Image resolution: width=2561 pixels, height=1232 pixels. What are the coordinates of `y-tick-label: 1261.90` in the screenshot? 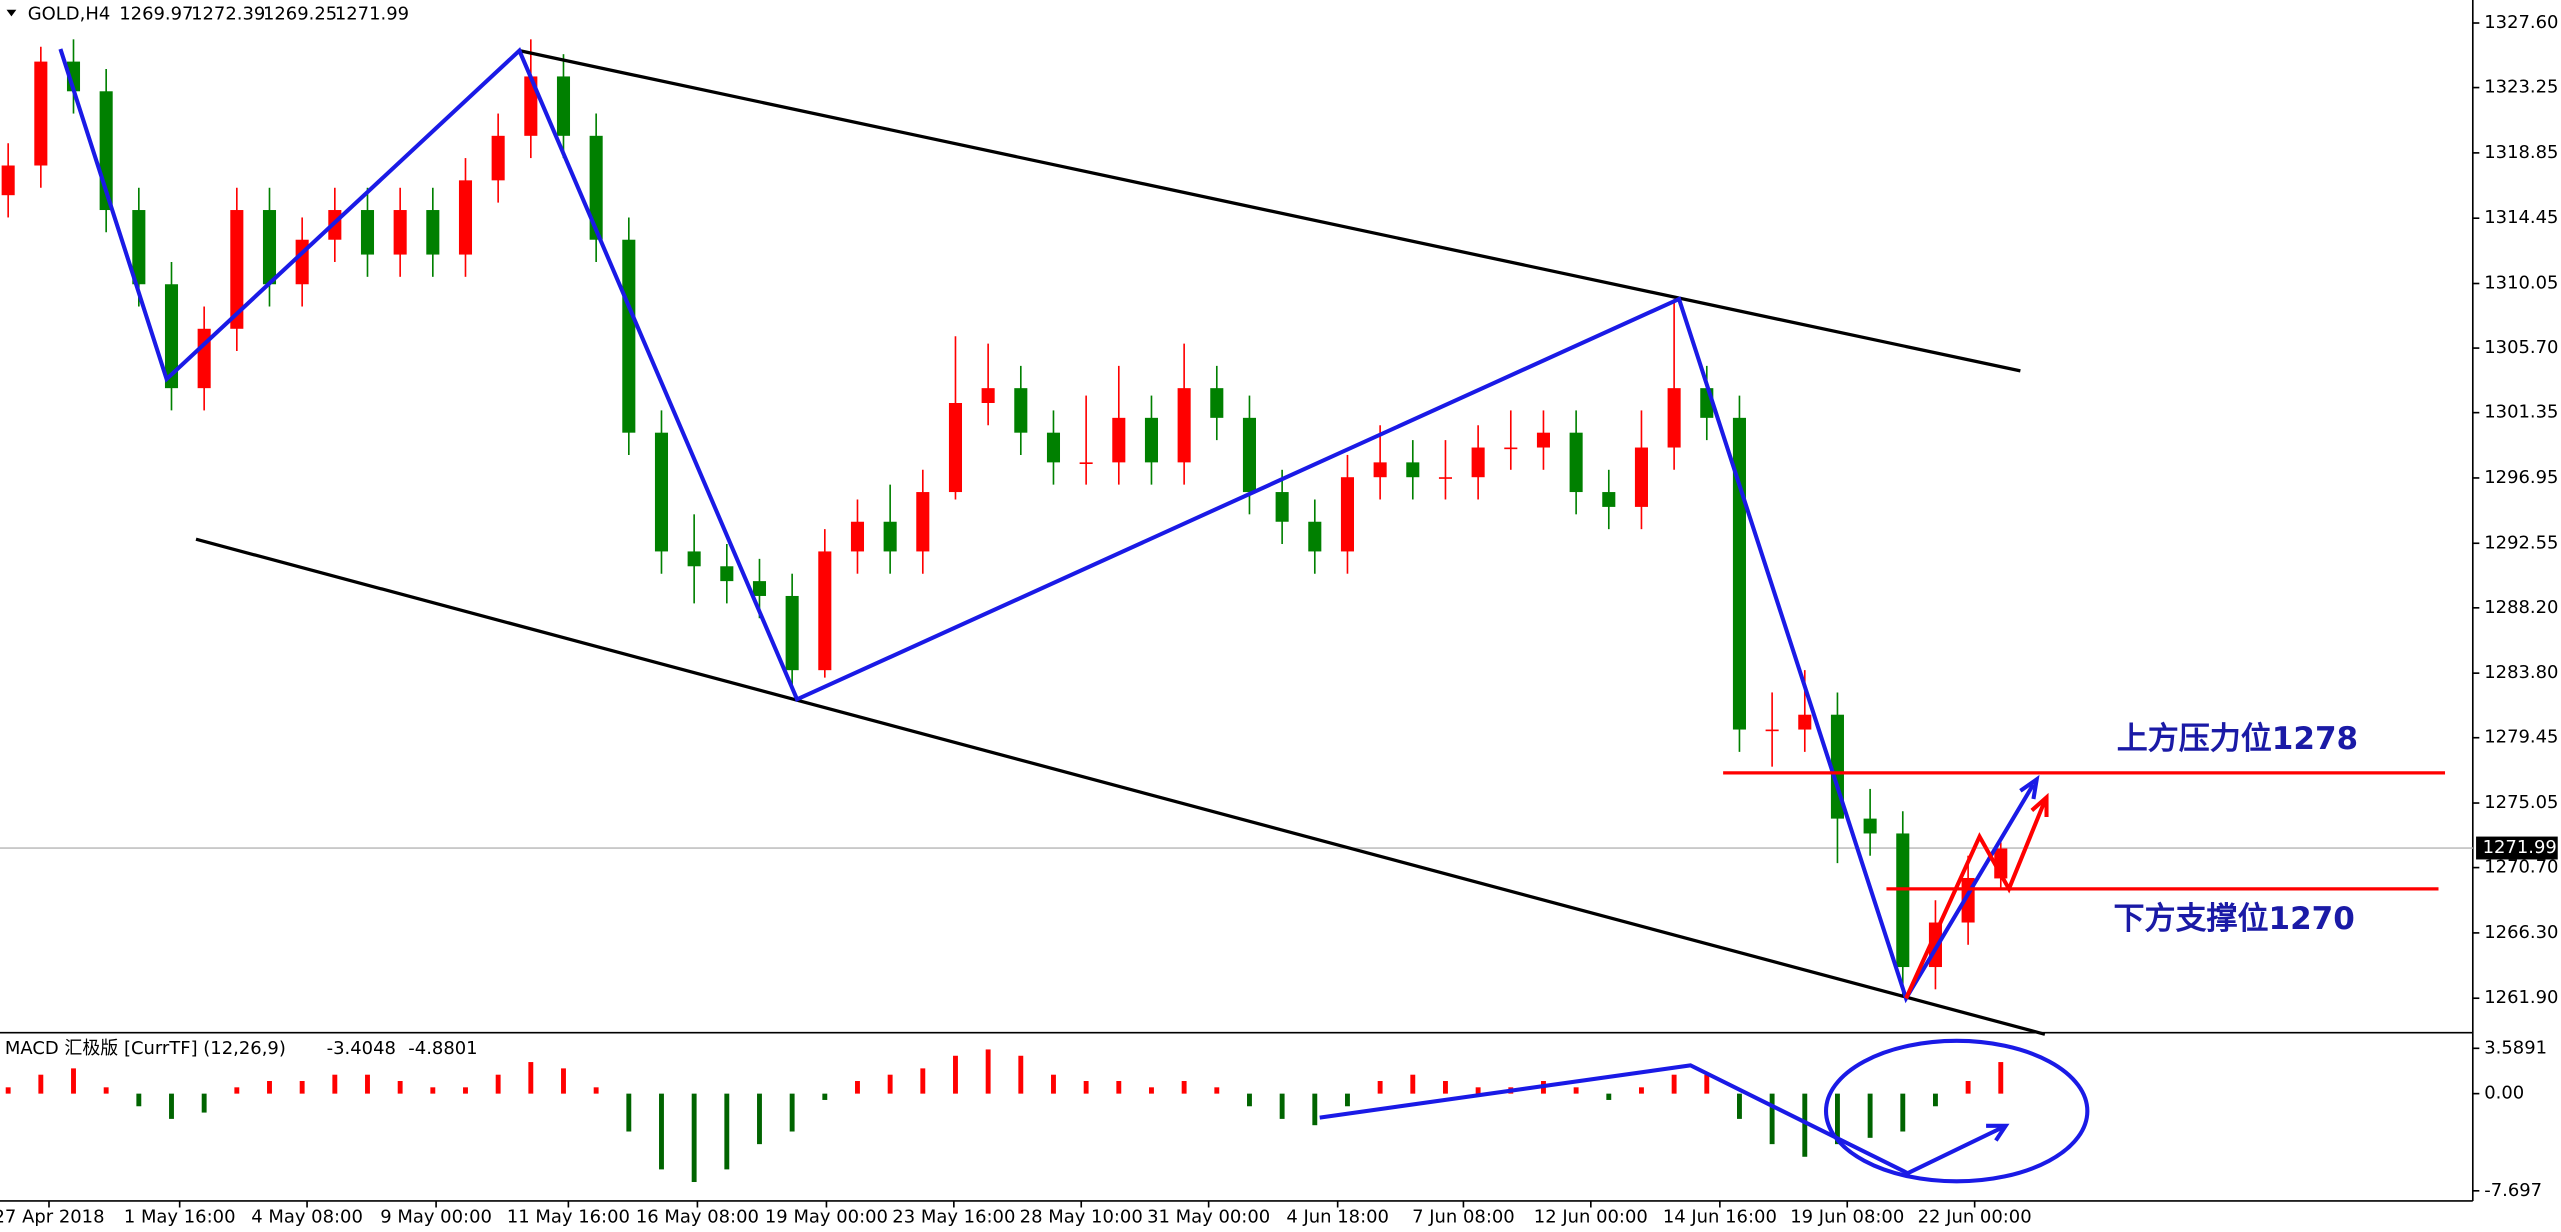 It's located at (2521, 997).